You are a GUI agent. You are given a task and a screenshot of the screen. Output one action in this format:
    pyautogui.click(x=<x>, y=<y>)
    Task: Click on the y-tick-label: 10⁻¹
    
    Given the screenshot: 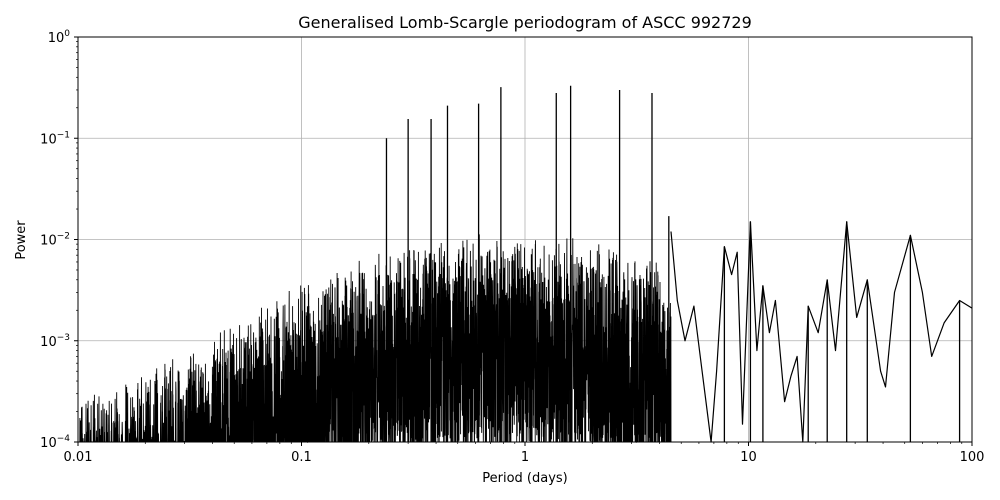 What is the action you would take?
    pyautogui.click(x=55, y=138)
    